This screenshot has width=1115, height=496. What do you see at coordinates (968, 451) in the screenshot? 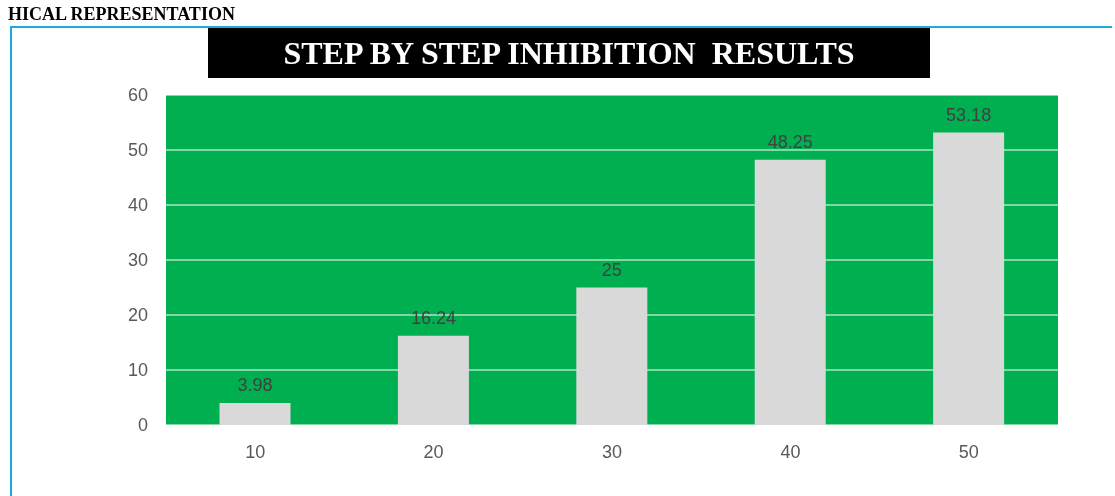
I see `x-tick-label: 50` at bounding box center [968, 451].